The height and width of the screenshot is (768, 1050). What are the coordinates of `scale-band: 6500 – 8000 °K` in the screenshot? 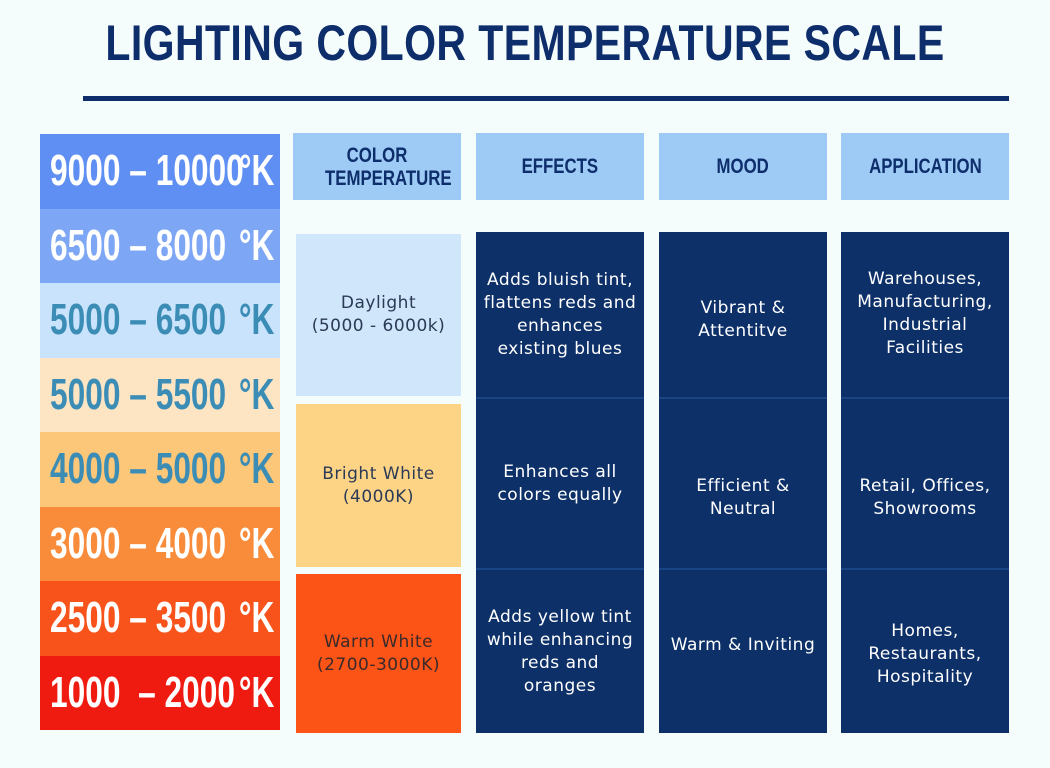 It's located at (160, 245).